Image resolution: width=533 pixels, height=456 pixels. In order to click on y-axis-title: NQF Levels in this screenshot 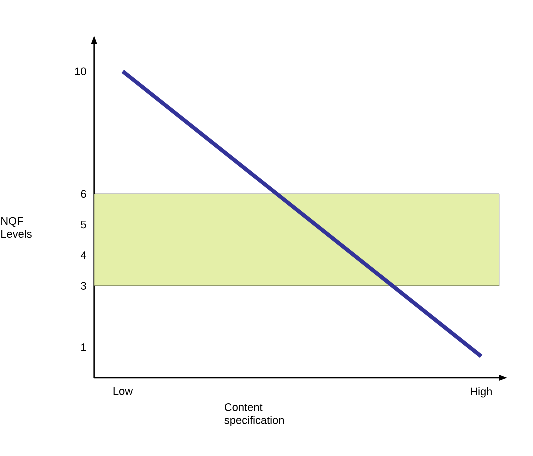, I will do `click(17, 227)`.